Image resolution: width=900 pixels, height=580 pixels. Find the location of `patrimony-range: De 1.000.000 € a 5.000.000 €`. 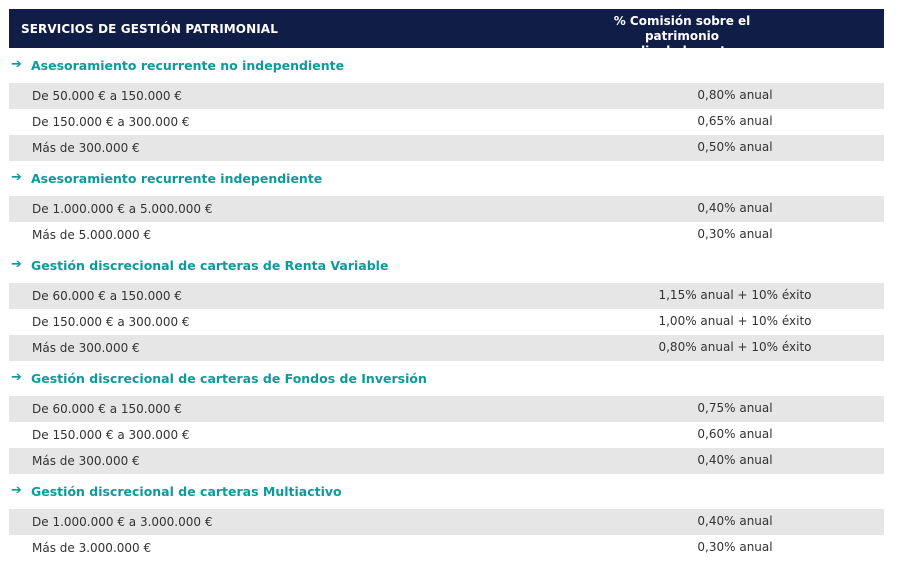

patrimony-range: De 1.000.000 € a 5.000.000 € is located at coordinates (122, 209).